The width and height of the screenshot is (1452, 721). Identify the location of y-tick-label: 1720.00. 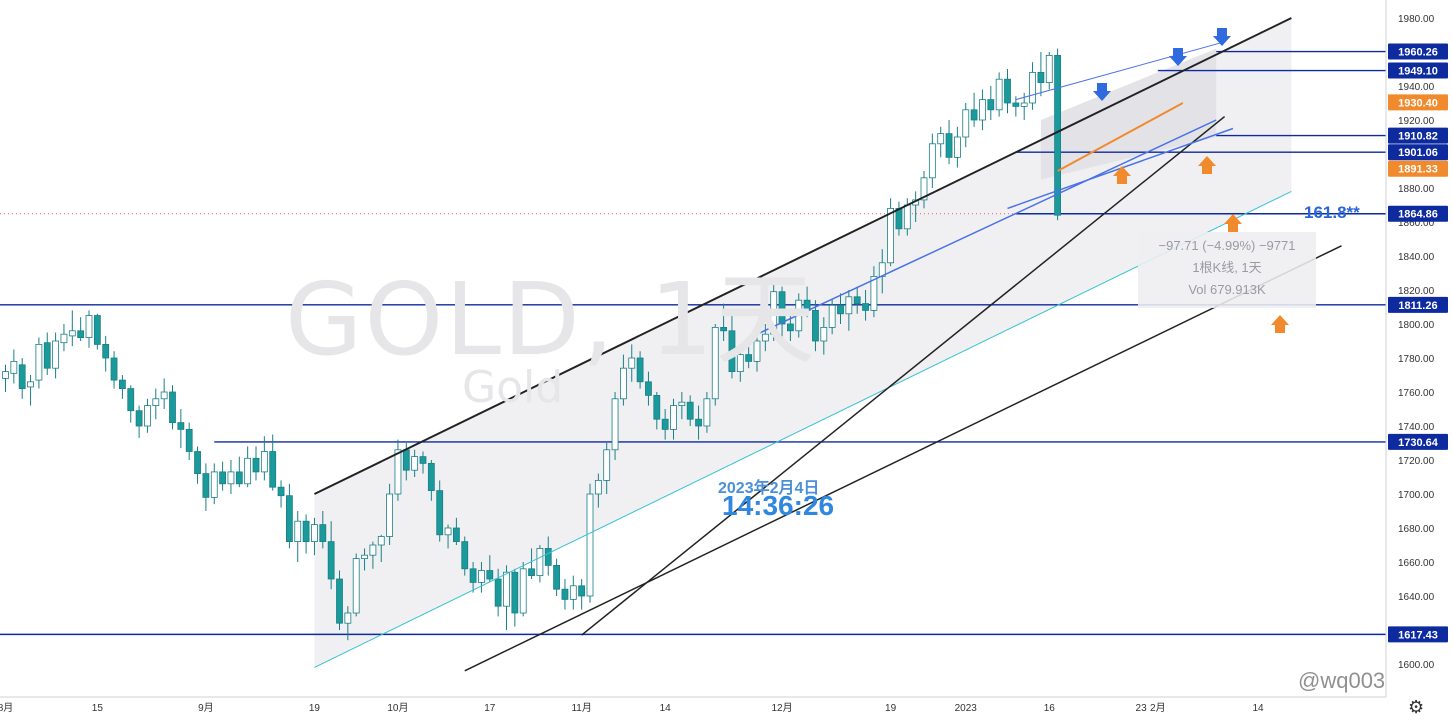
(1416, 461).